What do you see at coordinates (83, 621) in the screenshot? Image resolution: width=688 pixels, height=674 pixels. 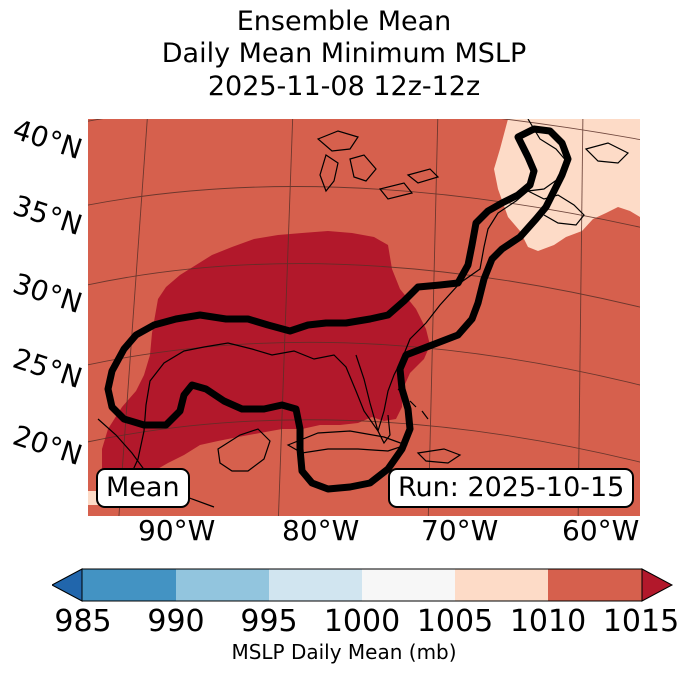 I see `colorbar-tick: 985` at bounding box center [83, 621].